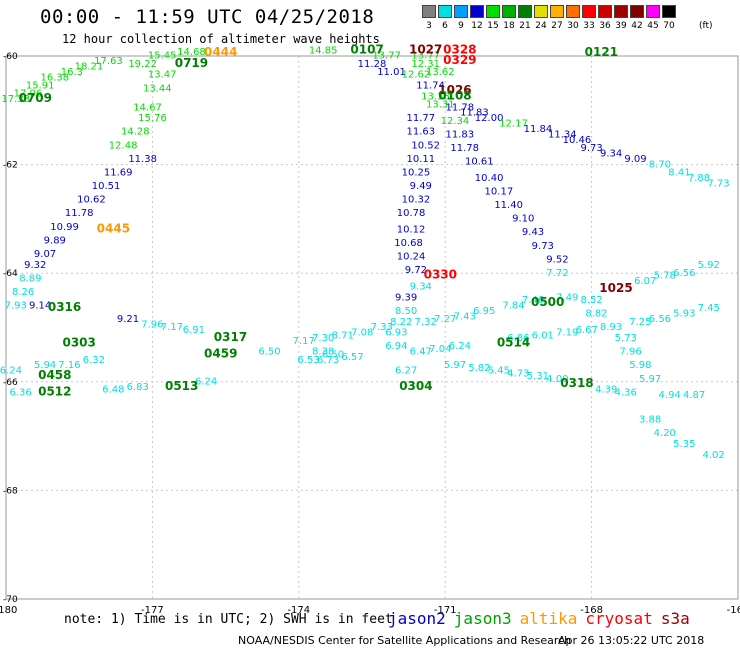 The height and width of the screenshot is (650, 740). What do you see at coordinates (465, 316) in the screenshot?
I see `swh-value-label: 7.43` at bounding box center [465, 316].